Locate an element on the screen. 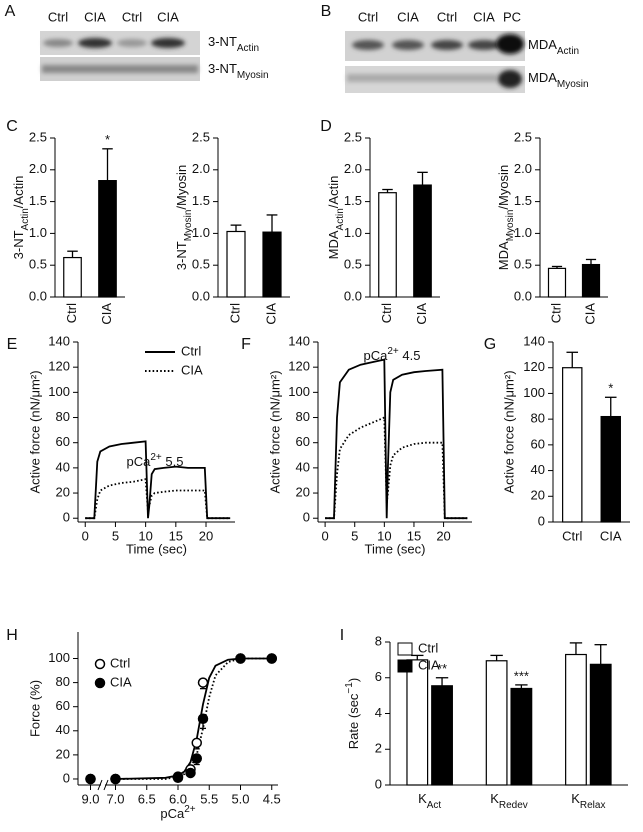  x-tick-label: 15 is located at coordinates (414, 535).